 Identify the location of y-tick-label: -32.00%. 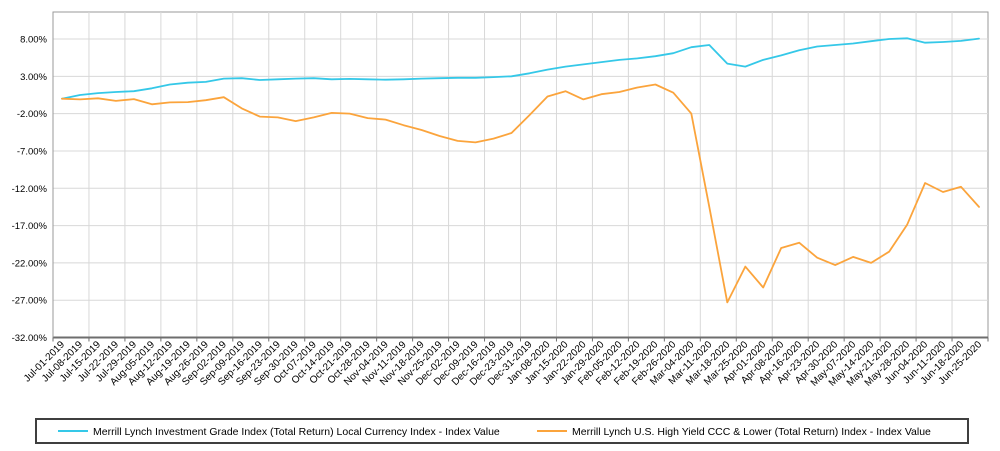
(30, 338).